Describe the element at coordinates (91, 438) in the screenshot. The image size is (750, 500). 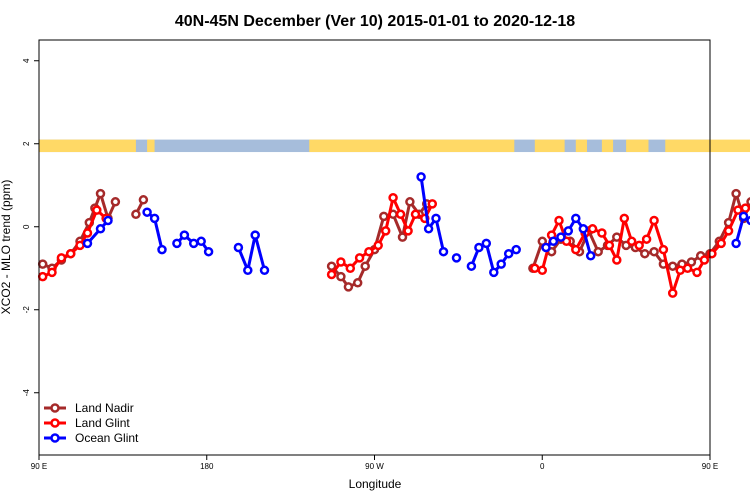
I see `legend-item: Ocean Glint` at that location.